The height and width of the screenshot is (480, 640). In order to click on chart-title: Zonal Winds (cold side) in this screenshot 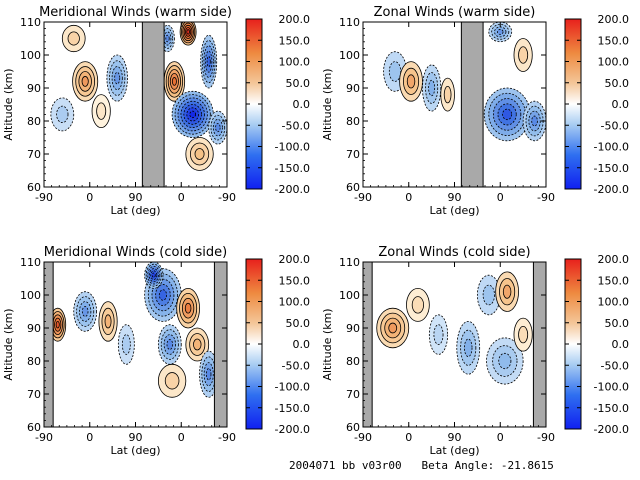, I will do `click(454, 252)`.